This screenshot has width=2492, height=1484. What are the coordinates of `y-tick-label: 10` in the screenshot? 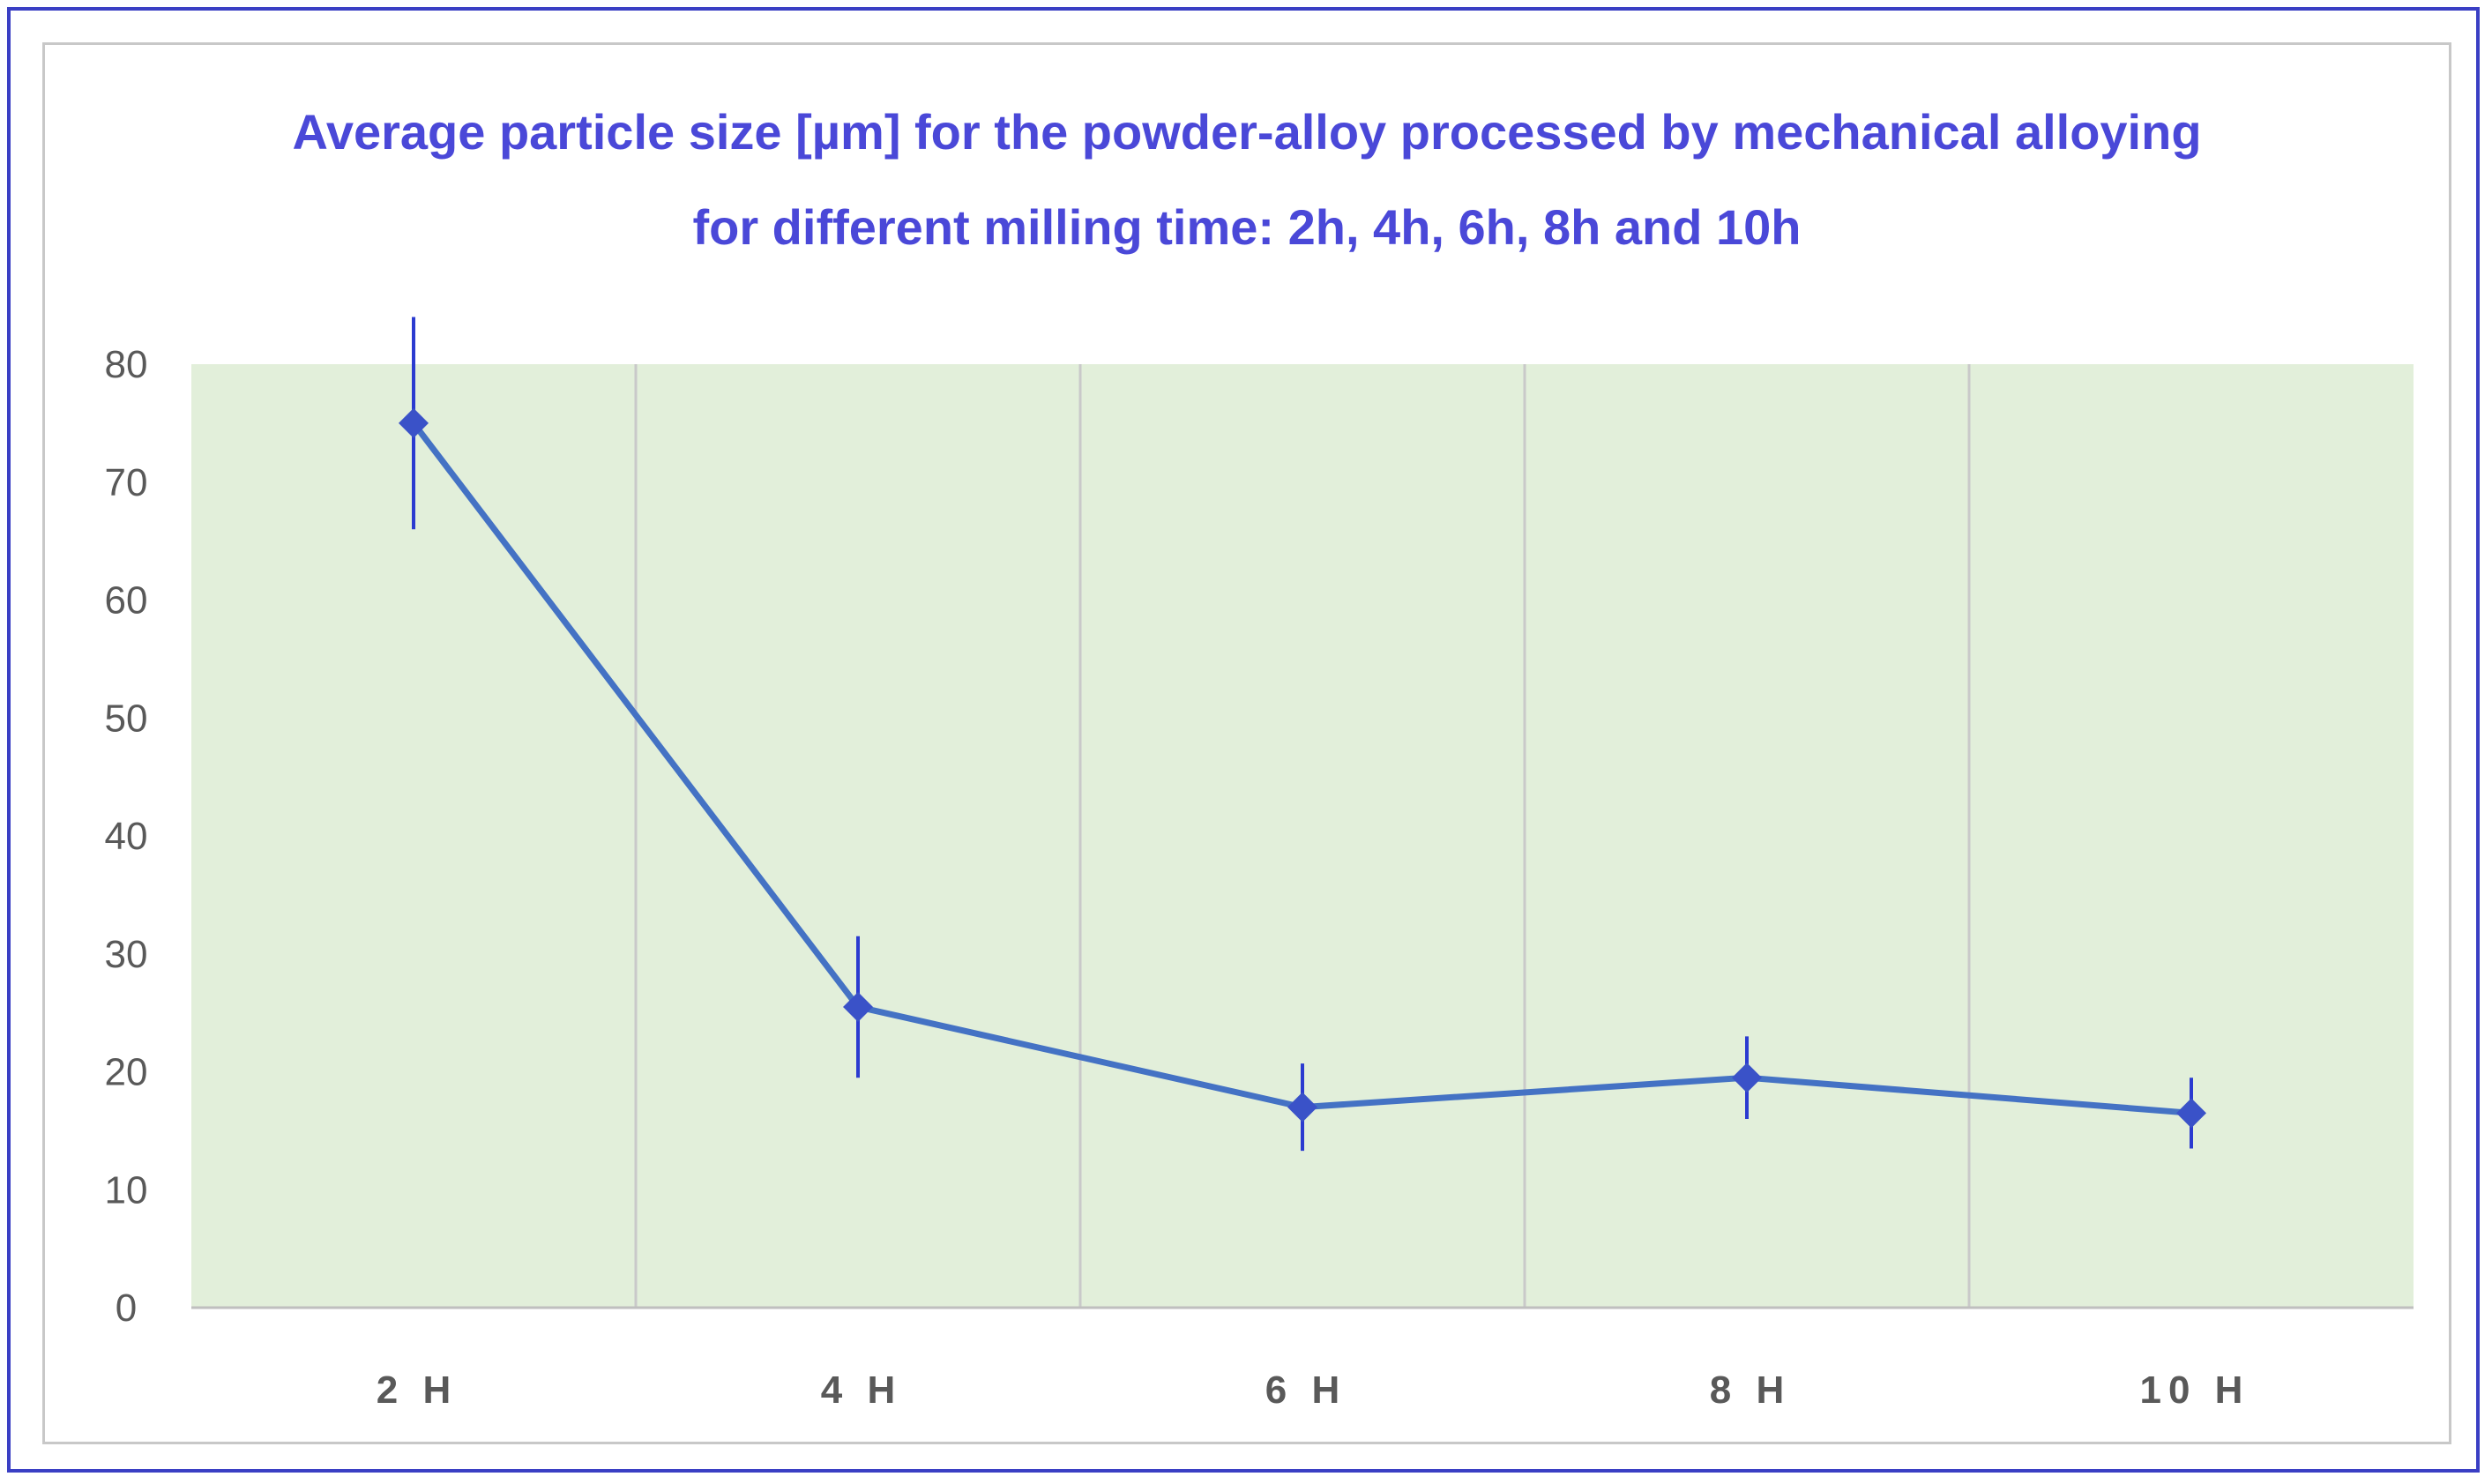 It's located at (127, 1190).